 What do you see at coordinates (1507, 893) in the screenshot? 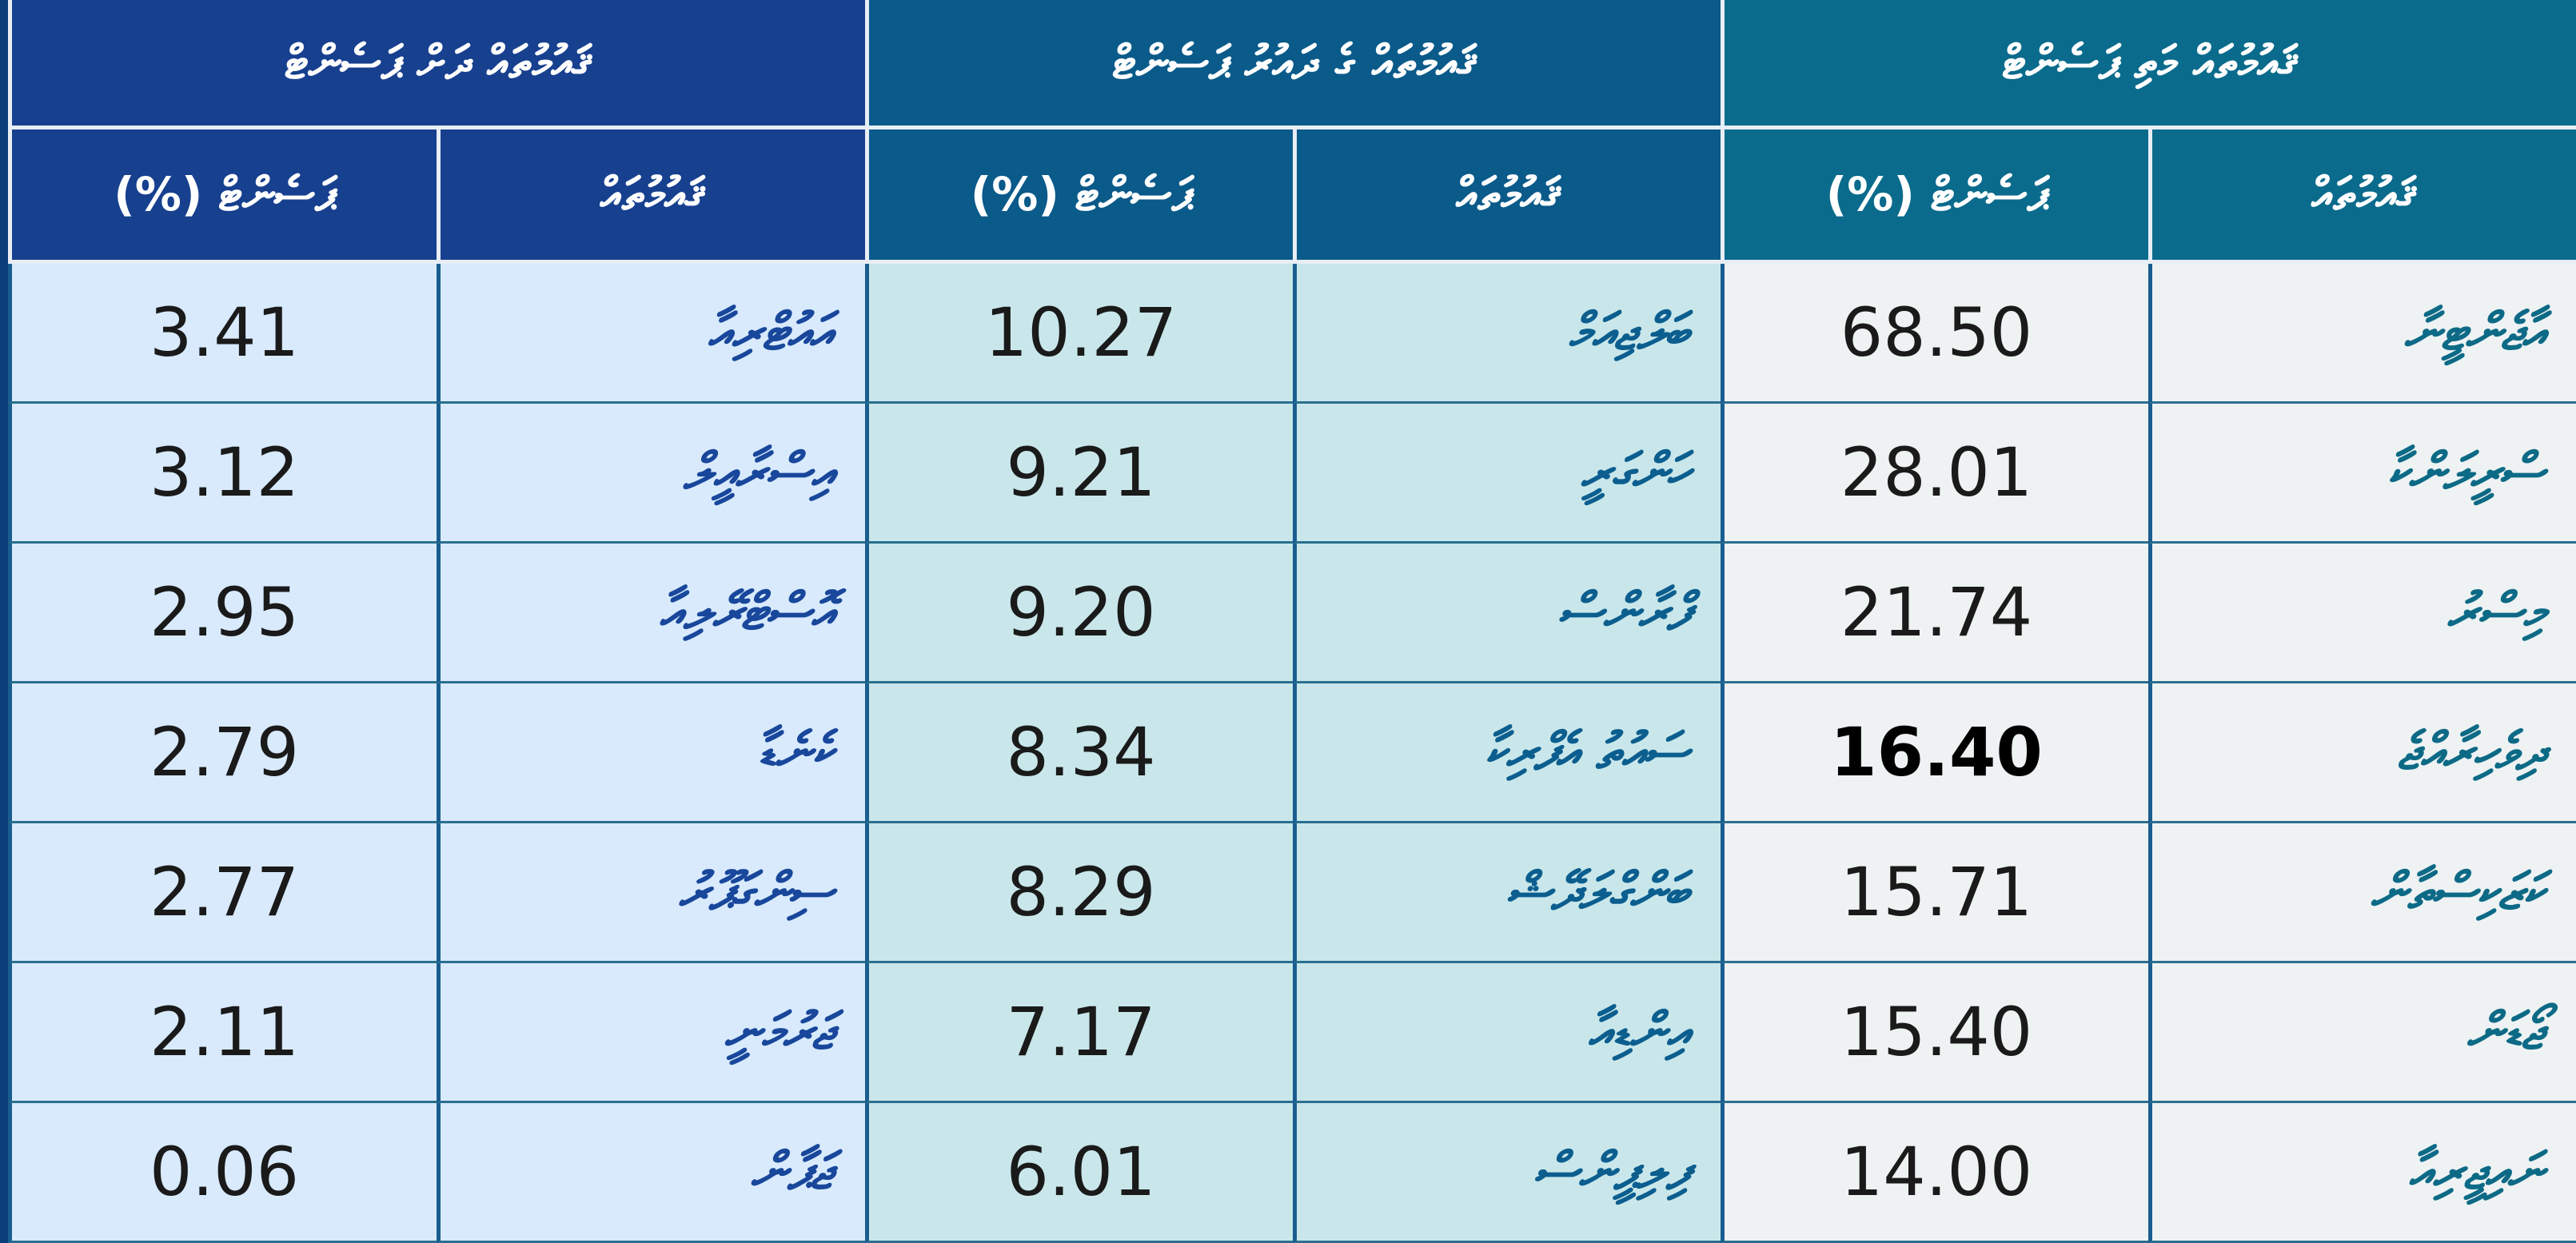
I see `country-cell: ބަންގްލަދޭޝް` at bounding box center [1507, 893].